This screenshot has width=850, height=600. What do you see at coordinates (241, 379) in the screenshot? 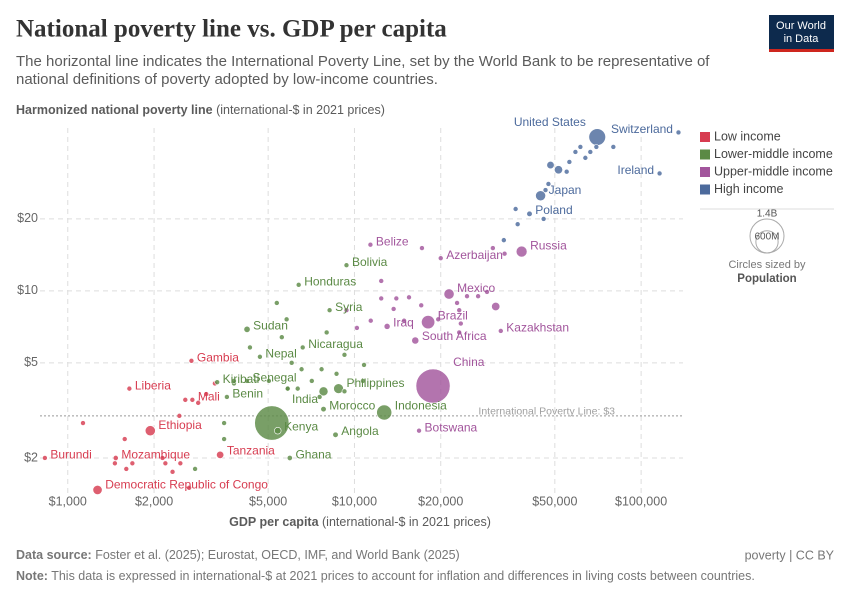
I see `point-label: Kiribati` at bounding box center [241, 379].